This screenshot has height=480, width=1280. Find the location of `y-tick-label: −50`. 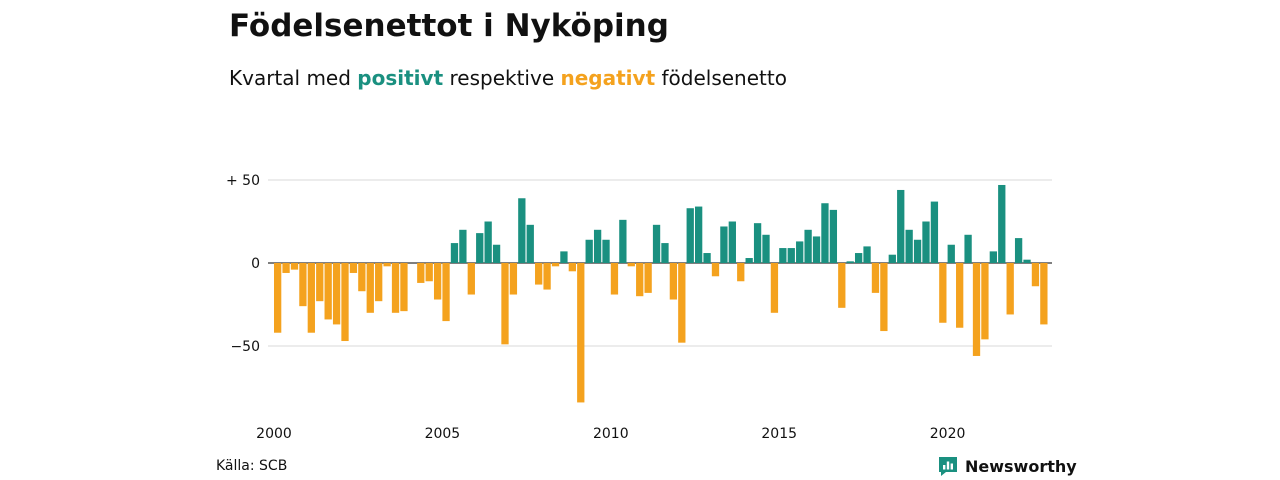

y-tick-label: −50 is located at coordinates (245, 347).